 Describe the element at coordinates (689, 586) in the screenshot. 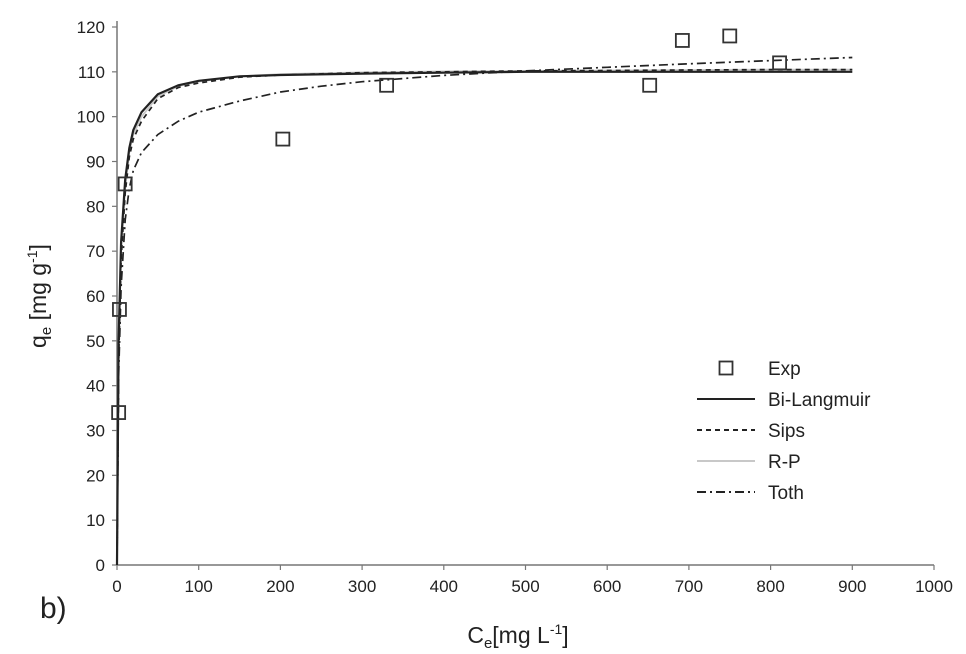

I see `x-tick-label: 700` at that location.